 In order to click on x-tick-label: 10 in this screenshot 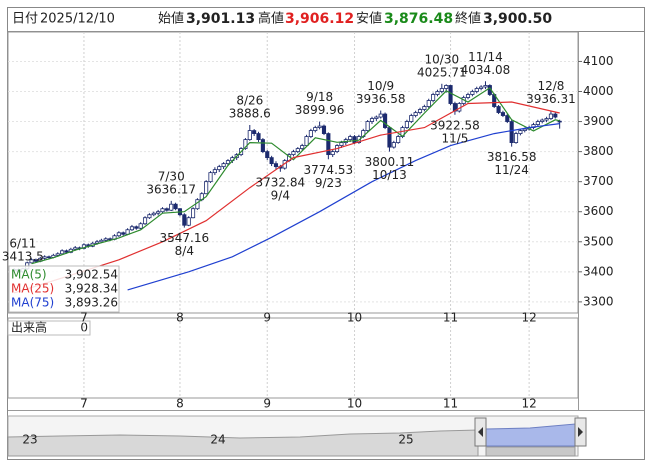, I will do `click(354, 318)`.